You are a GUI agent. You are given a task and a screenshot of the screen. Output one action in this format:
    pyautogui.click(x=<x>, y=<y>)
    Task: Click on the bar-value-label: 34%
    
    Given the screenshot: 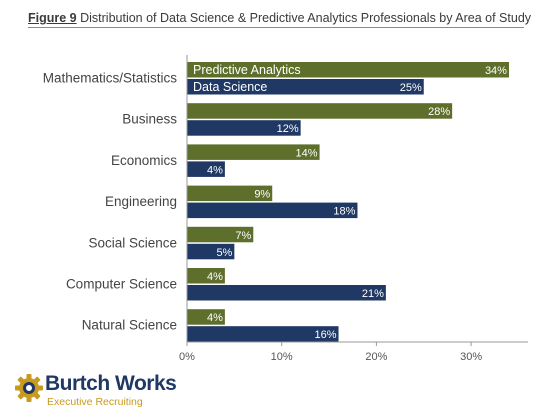 What is the action you would take?
    pyautogui.click(x=496, y=71)
    